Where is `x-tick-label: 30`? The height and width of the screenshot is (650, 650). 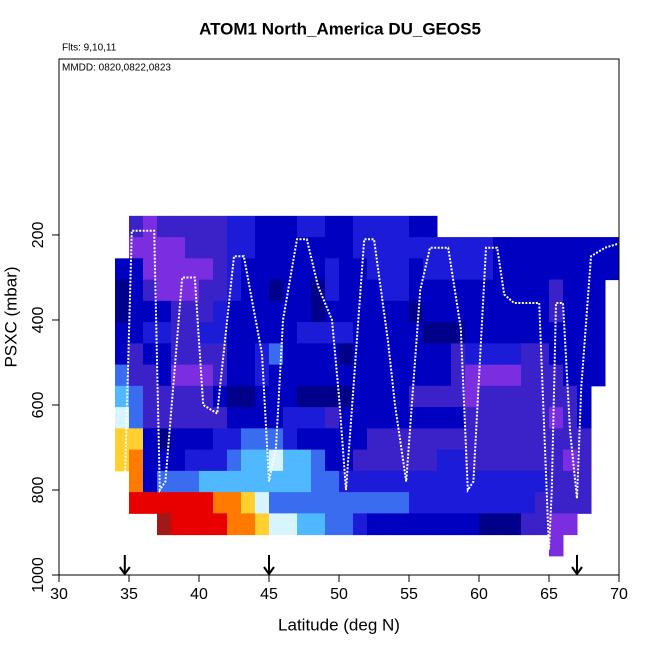 x-tick-label: 30 is located at coordinates (59, 594).